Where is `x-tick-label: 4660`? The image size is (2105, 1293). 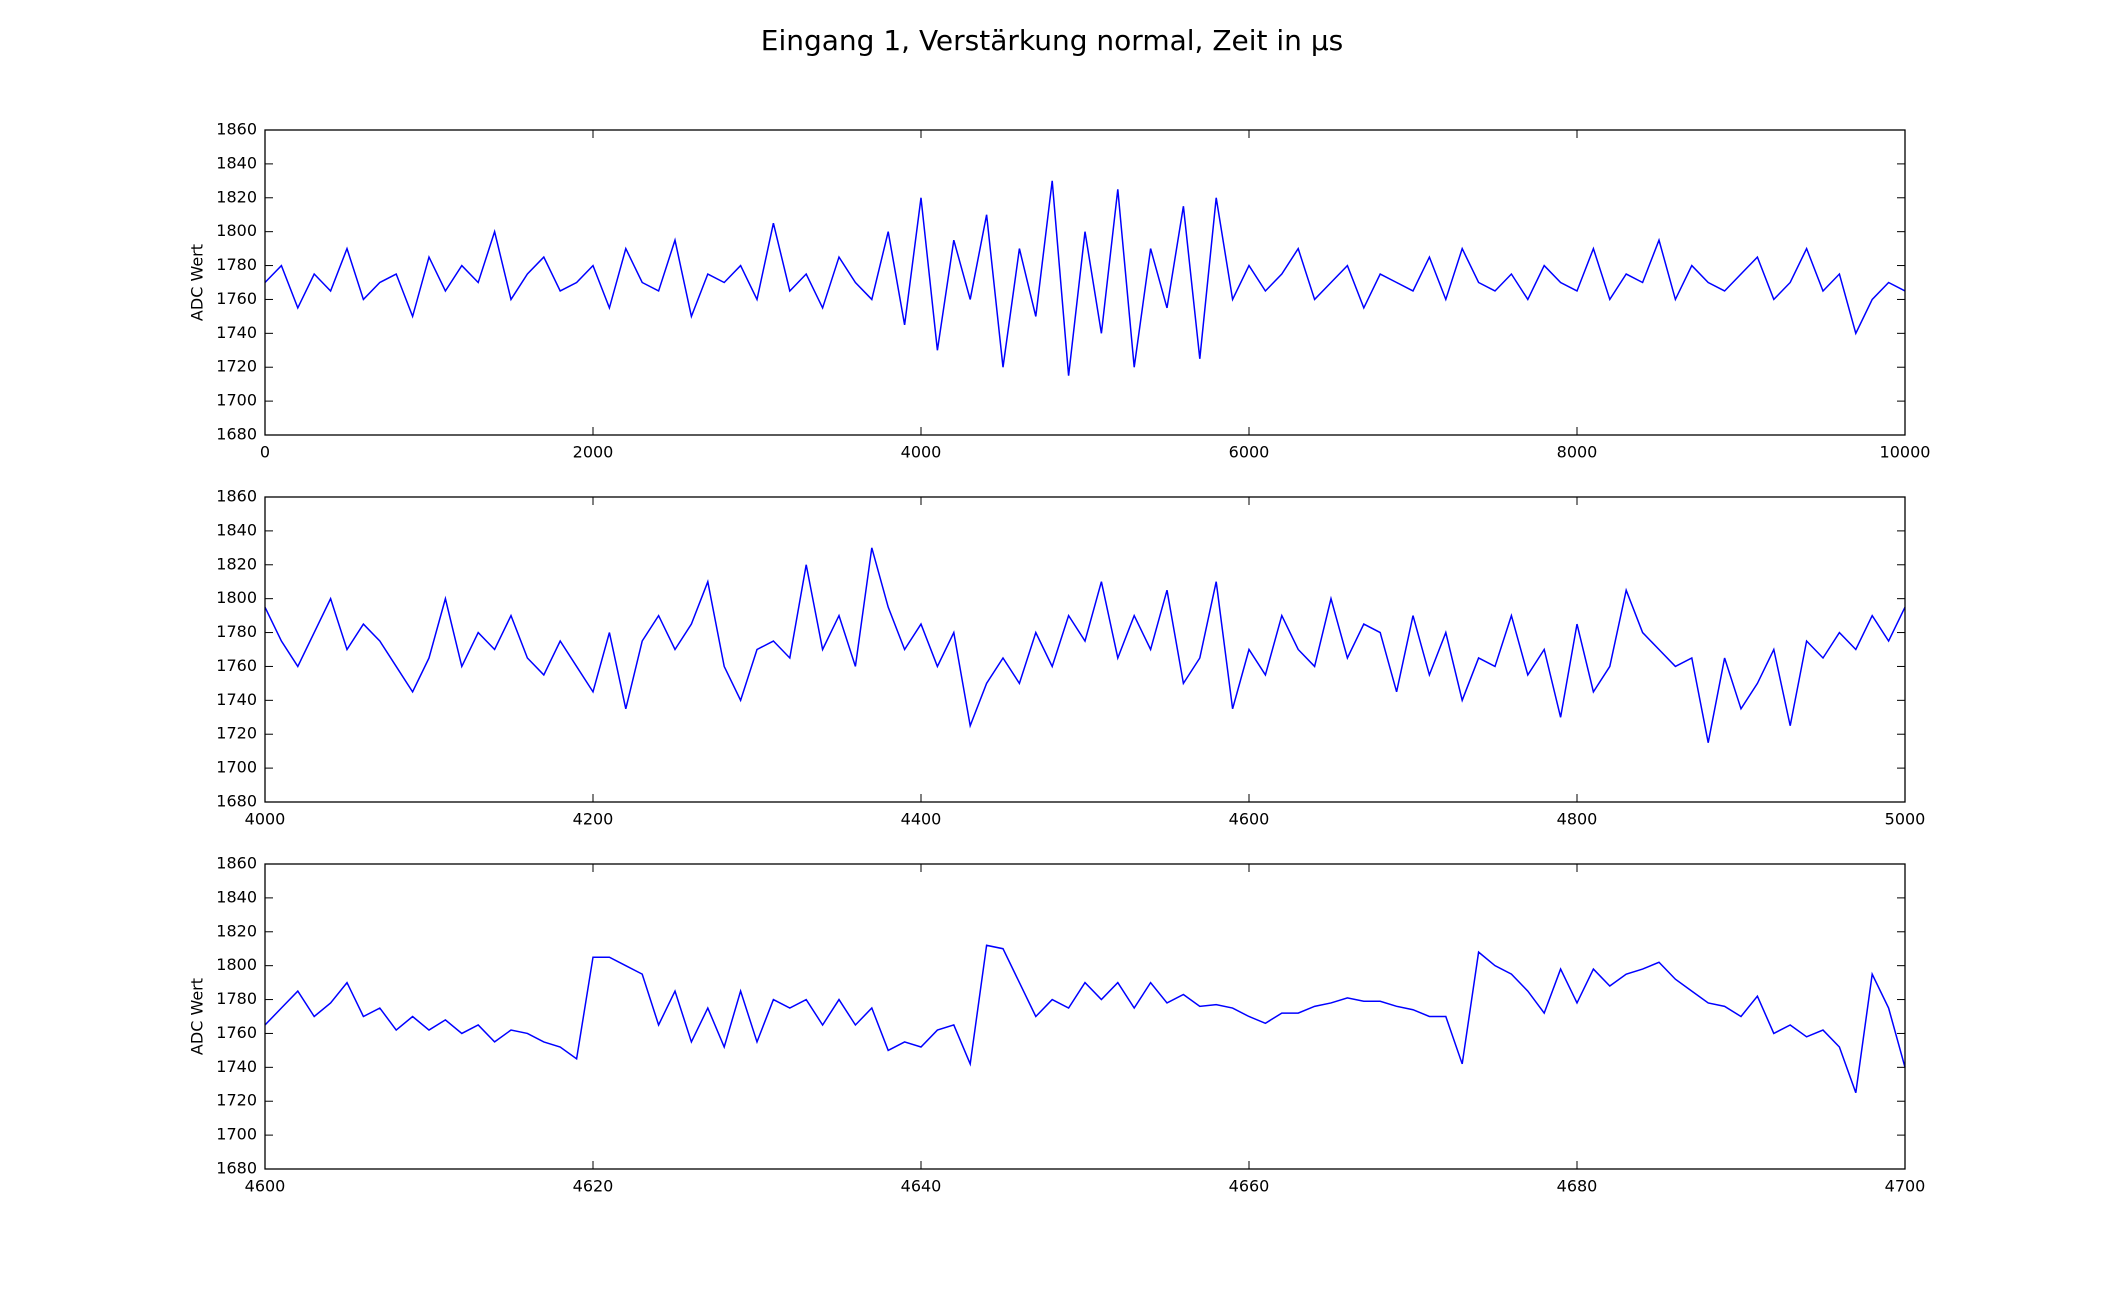
x-tick-label: 4660 is located at coordinates (1249, 1186).